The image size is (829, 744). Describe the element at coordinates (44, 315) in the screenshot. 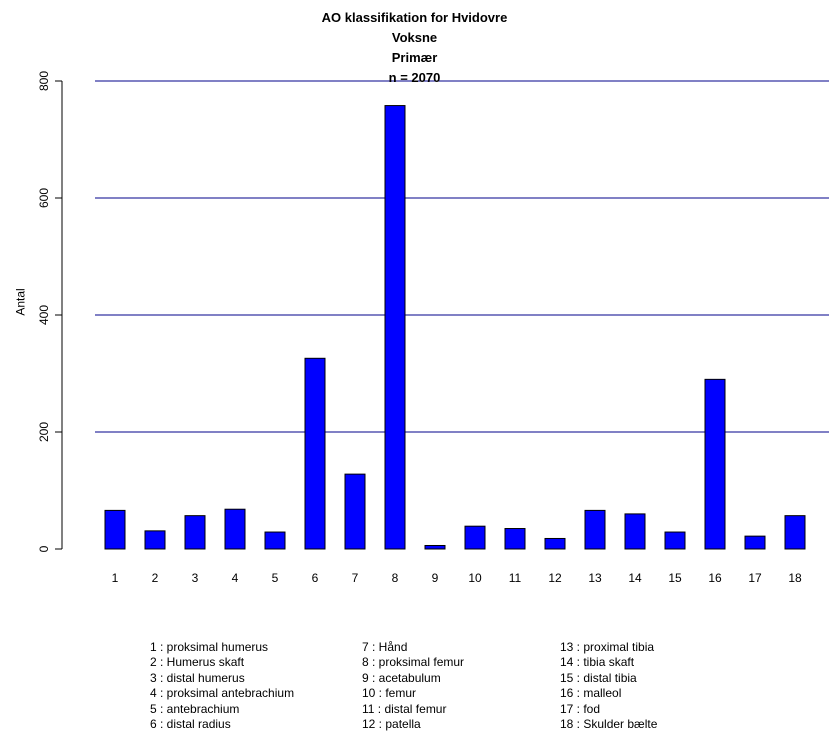

I see `y-tick-label-400: 400` at that location.